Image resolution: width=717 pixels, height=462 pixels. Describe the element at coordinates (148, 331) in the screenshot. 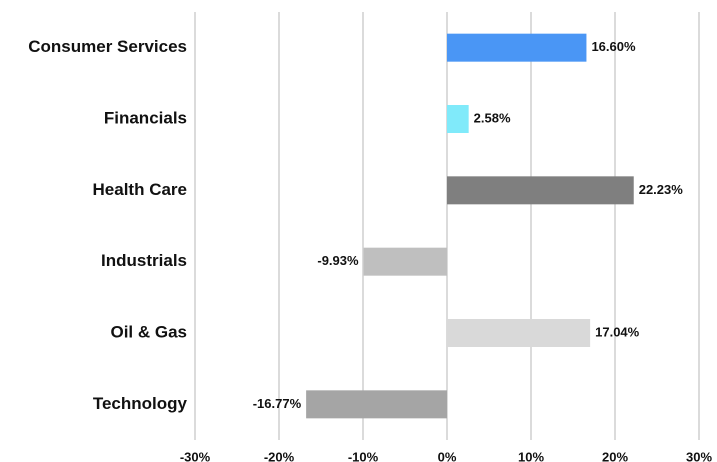

I see `category-label: Oil & Gas` at that location.